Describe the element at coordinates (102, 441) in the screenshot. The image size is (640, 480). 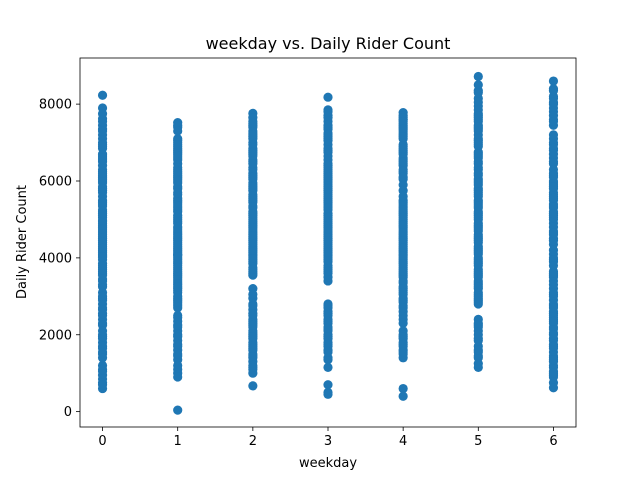
I see `x-tick-label: 0` at that location.